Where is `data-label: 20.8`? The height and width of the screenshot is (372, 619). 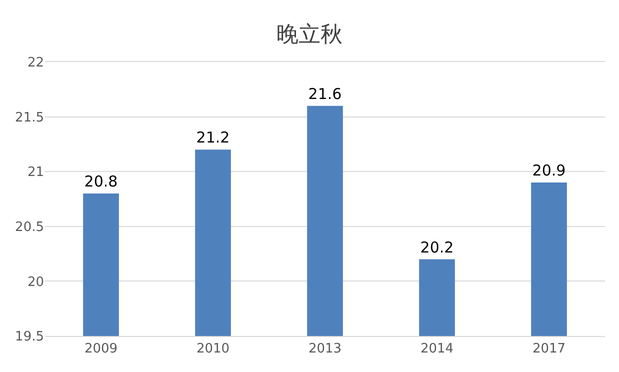 data-label: 20.8 is located at coordinates (101, 181).